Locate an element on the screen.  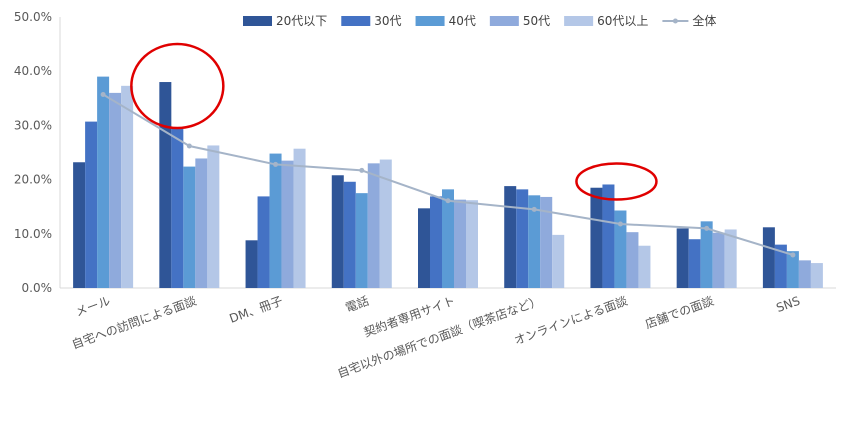
y-tick-label: 30.0% is located at coordinates (33, 125).